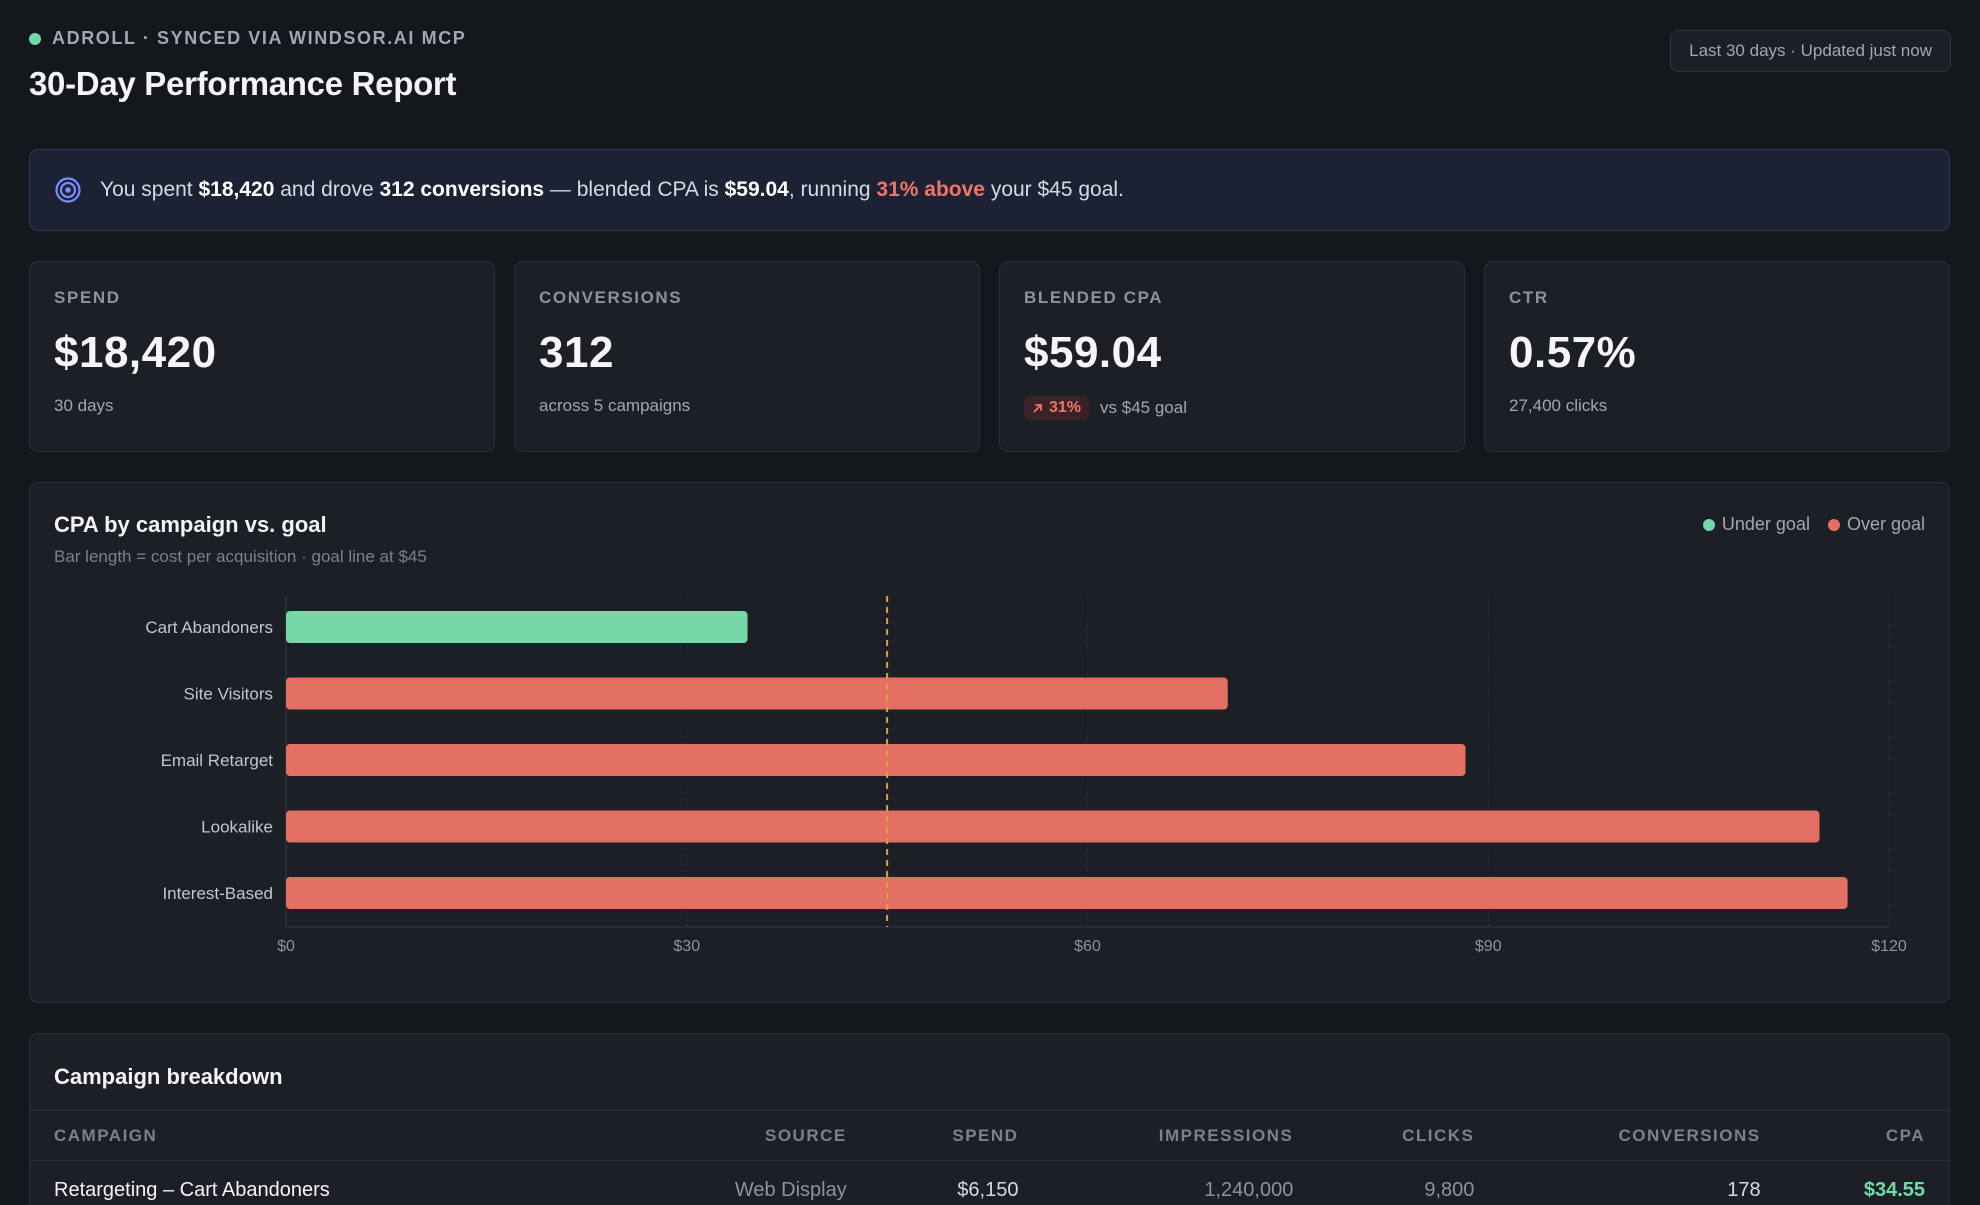  What do you see at coordinates (790, 1190) in the screenshot?
I see `cell-source: Web Display` at bounding box center [790, 1190].